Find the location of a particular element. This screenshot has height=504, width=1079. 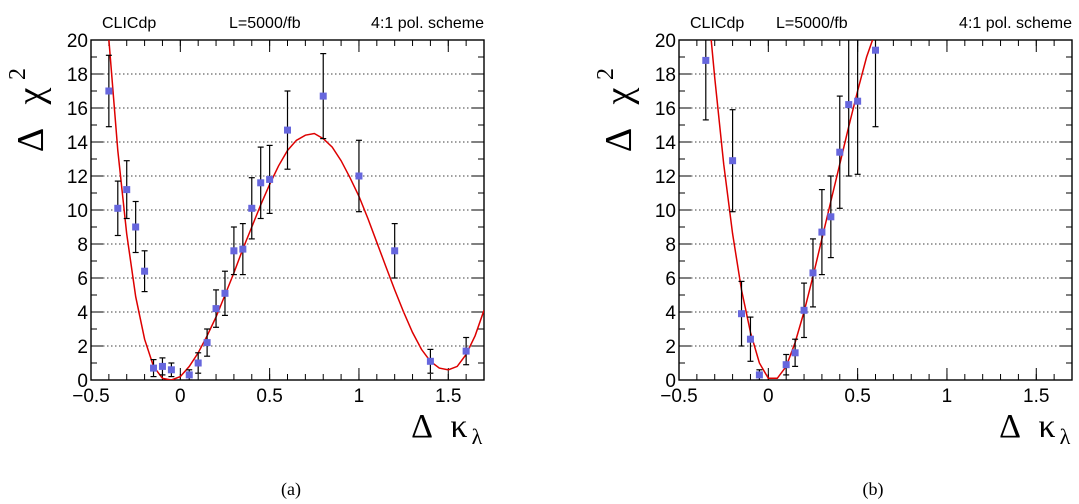

fit-curve is located at coordinates (792, 210).